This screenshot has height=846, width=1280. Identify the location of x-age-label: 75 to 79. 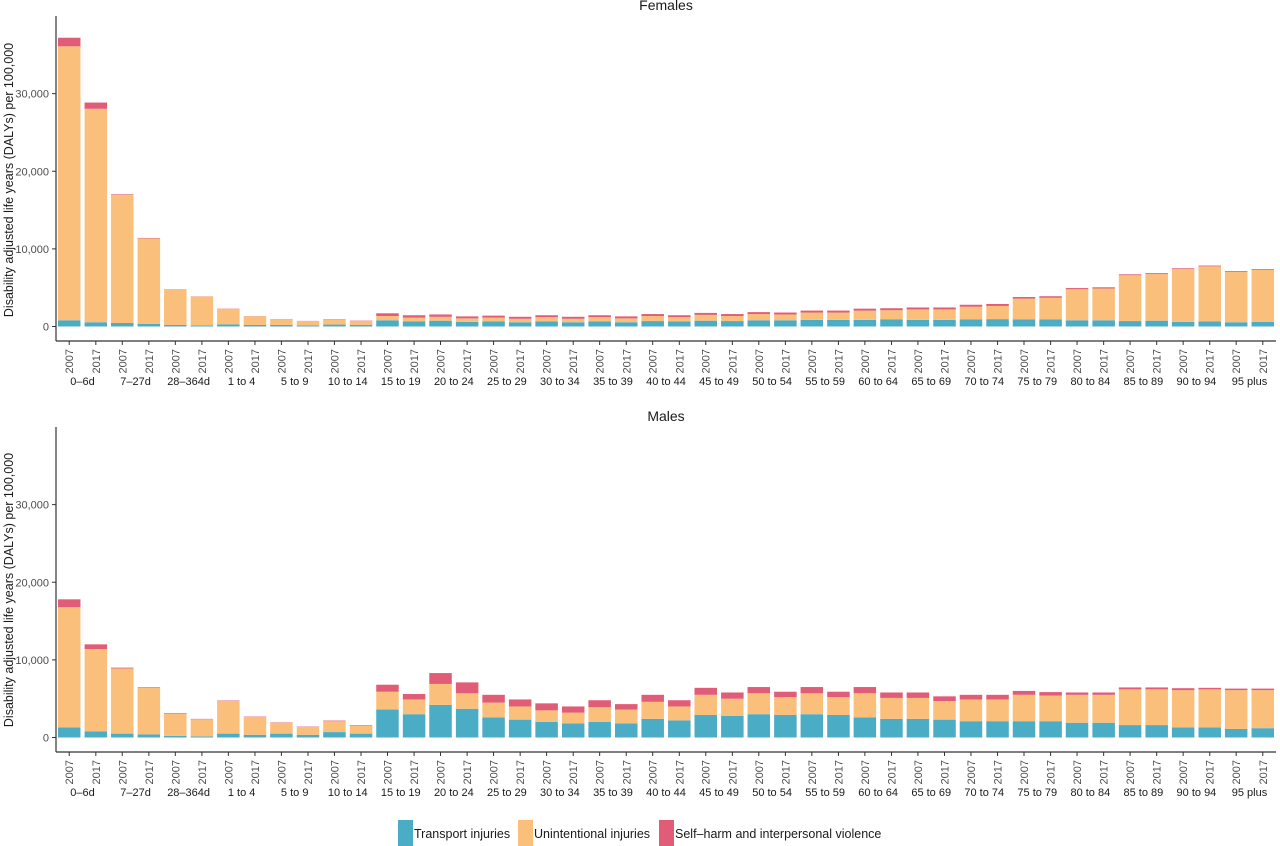
(1037, 793).